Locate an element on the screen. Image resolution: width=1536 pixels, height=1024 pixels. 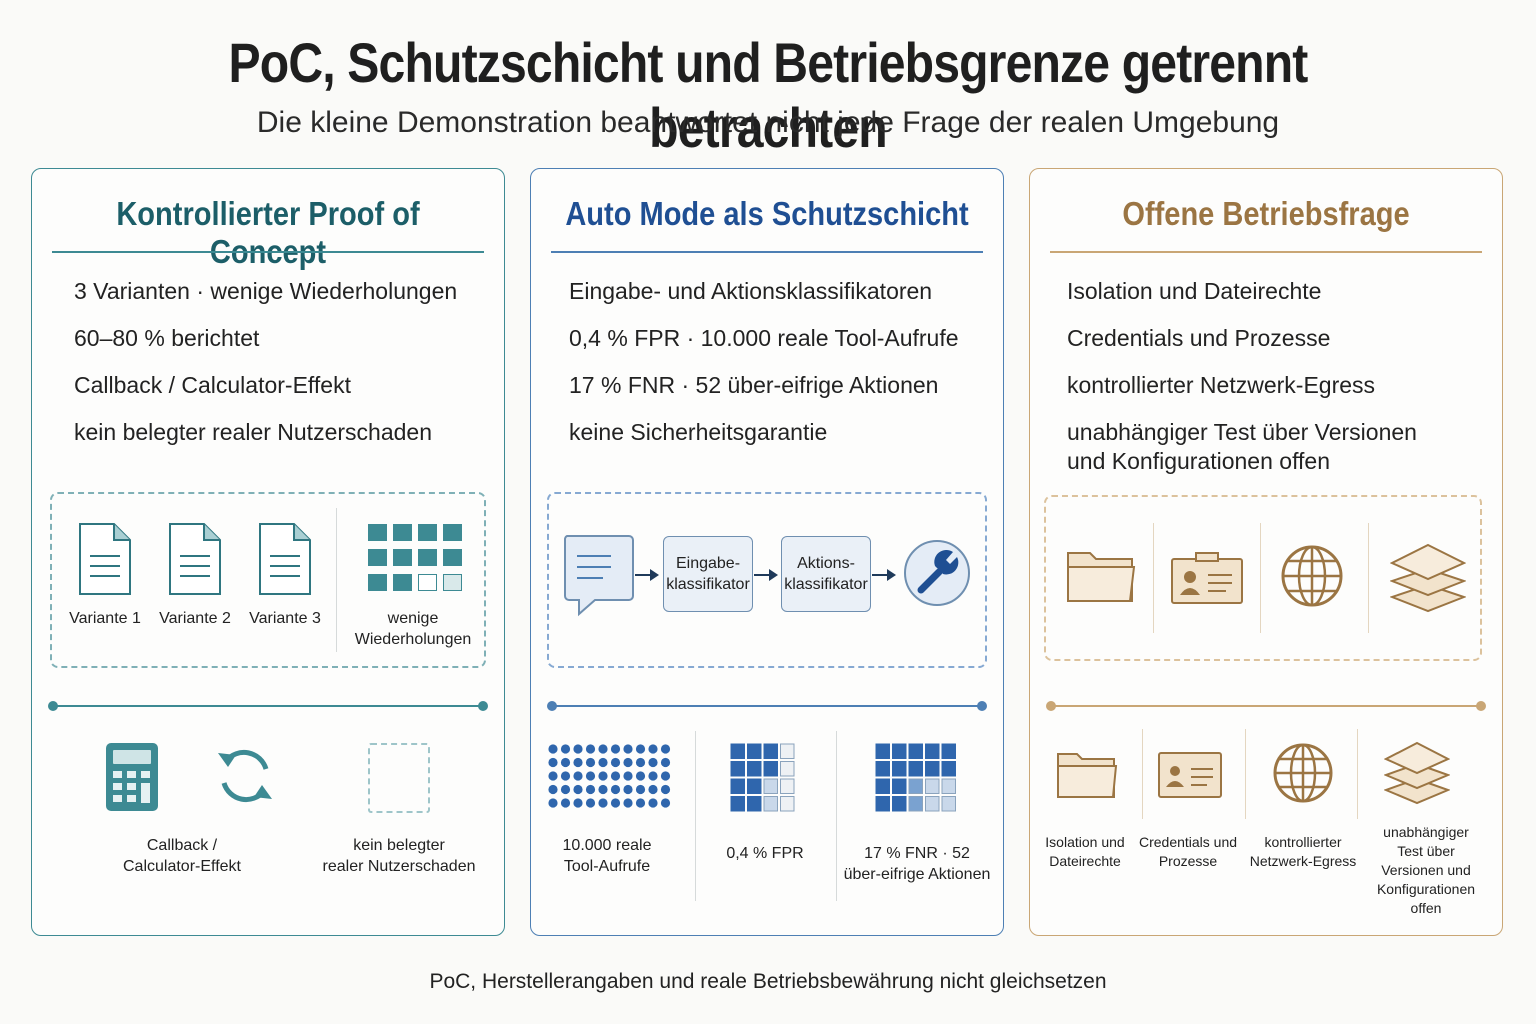
label-line: Dateirechte is located at coordinates (1085, 861).